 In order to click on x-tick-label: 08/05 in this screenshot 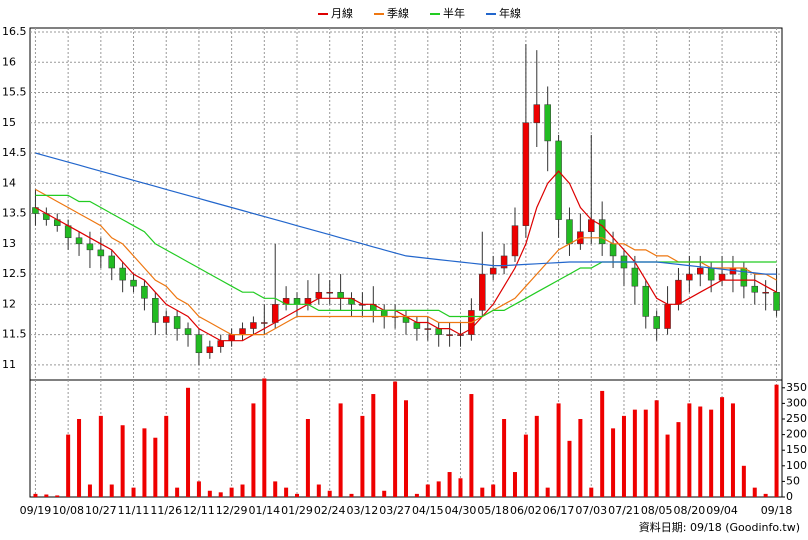, I will do `click(657, 510)`.